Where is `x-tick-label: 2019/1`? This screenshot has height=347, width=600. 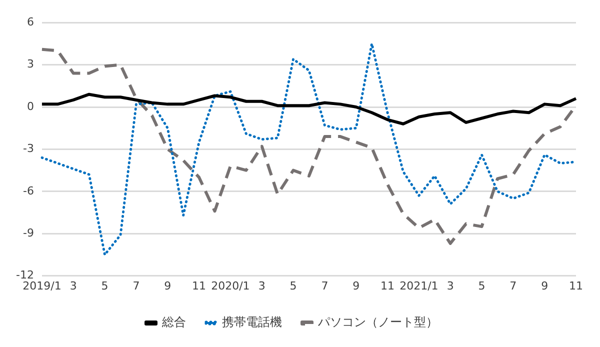
x-tick-label: 2019/1 is located at coordinates (42, 285).